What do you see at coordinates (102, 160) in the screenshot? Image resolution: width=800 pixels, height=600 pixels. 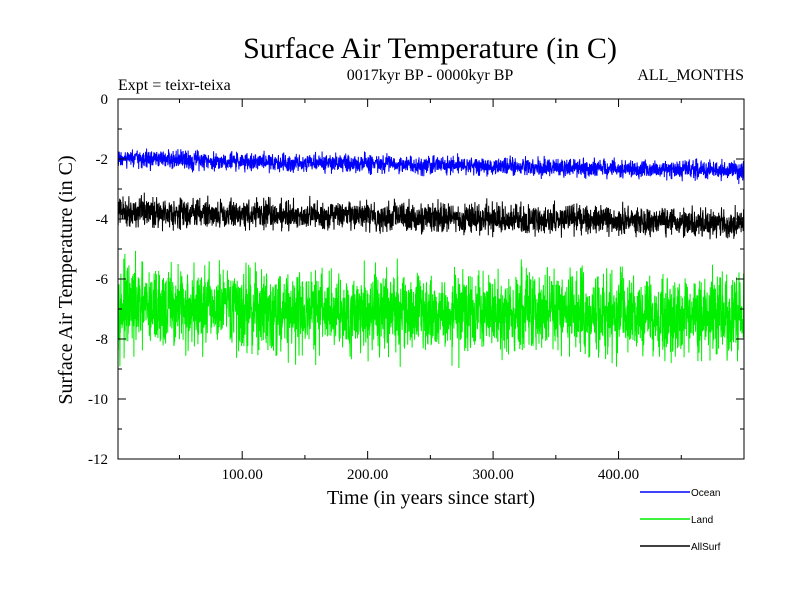 I see `y-tick-label: -2` at bounding box center [102, 160].